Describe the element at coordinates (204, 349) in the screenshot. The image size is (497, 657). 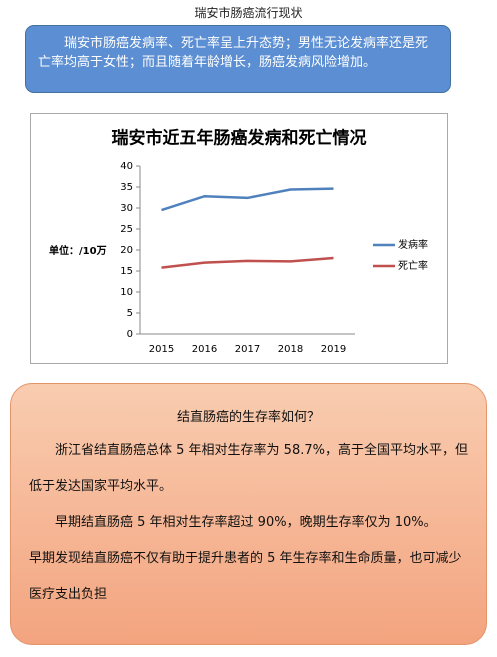
I see `x-tick-label: 2016` at that location.